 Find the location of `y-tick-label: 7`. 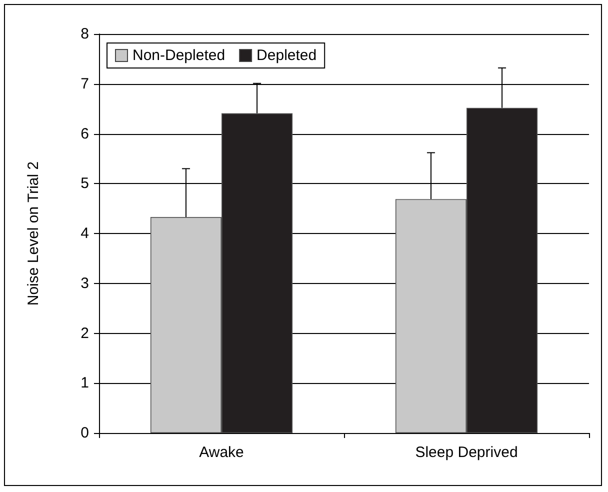

y-tick-label: 7 is located at coordinates (84, 83).